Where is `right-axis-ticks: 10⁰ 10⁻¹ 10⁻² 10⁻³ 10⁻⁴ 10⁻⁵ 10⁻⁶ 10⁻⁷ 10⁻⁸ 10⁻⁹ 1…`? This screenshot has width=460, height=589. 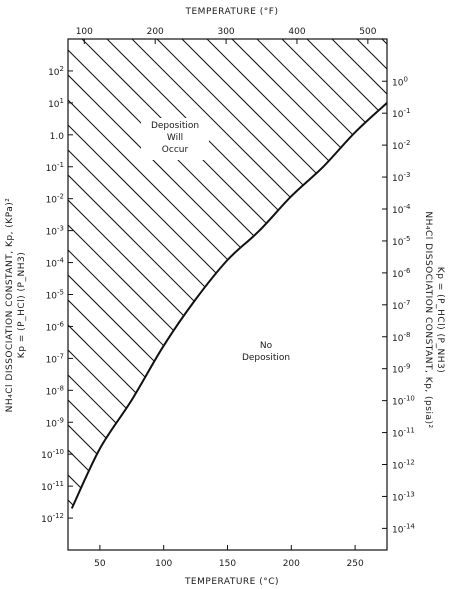
right-axis-ticks: 10⁰ 10⁻¹ 10⁻² 10⁻³ 10⁻⁴ 10⁻⁵ 10⁻⁶ 10⁻⁷ 10⁻⁸ 10⁻⁹ 1… is located at coordinates (398, 305).